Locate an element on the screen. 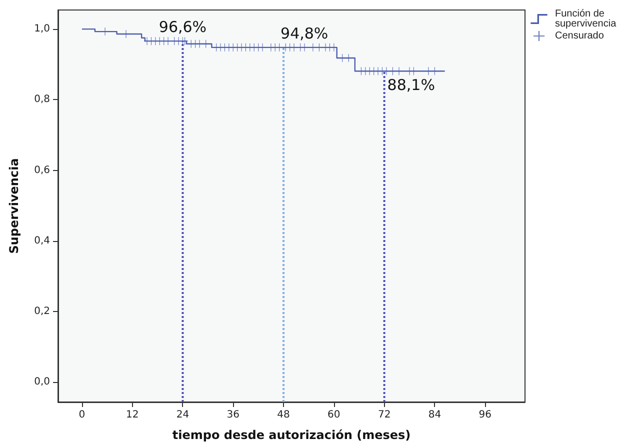 The image size is (634, 446). x-tick-label: 72 is located at coordinates (384, 415).